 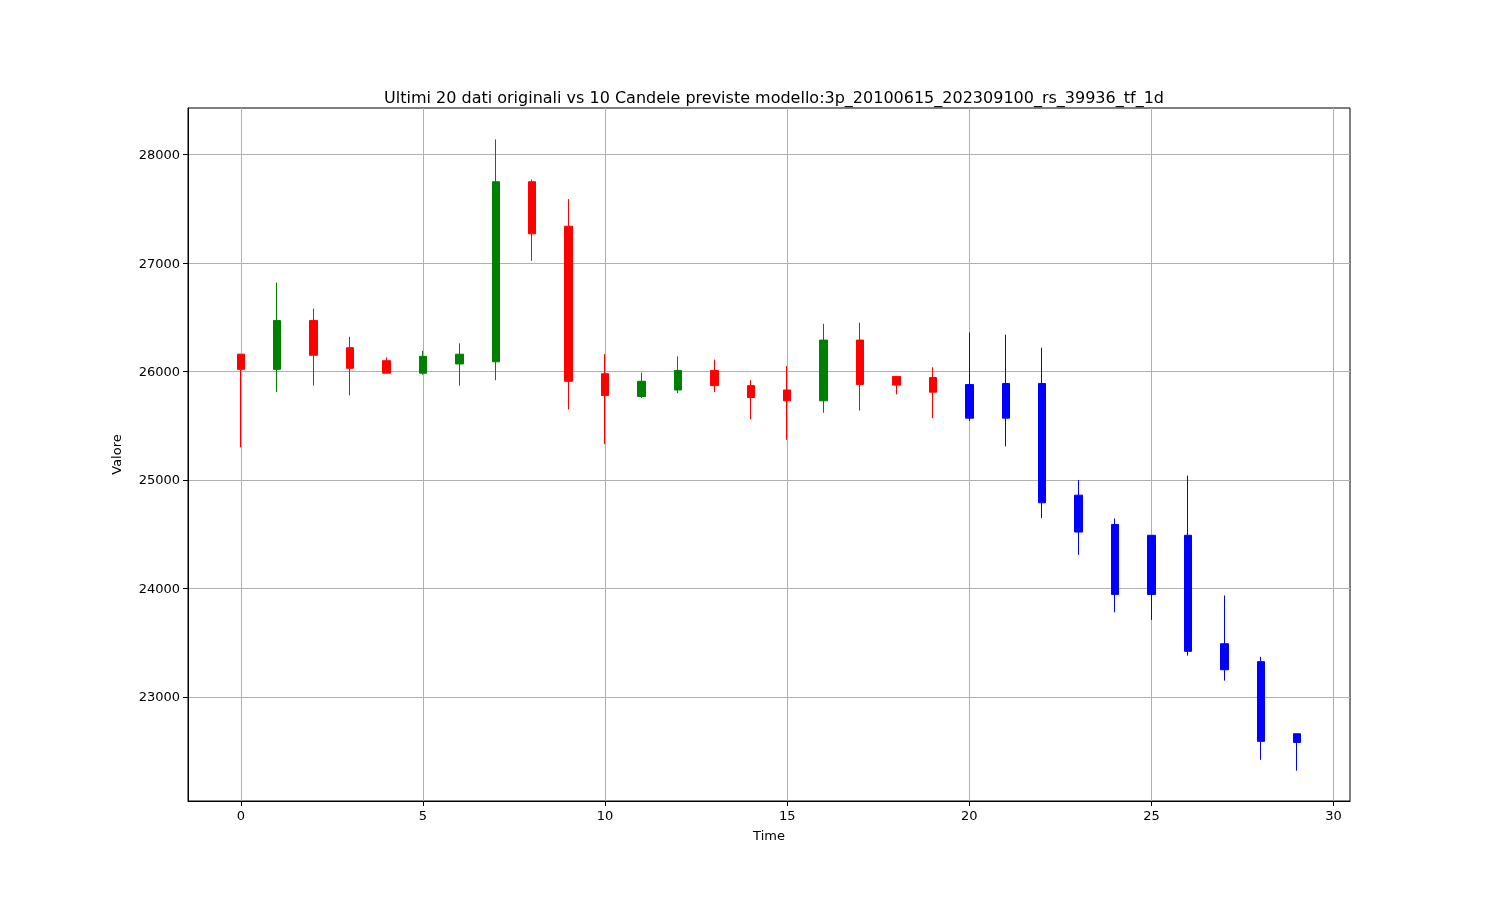 What do you see at coordinates (787, 815) in the screenshot?
I see `x-tick-label: 15` at bounding box center [787, 815].